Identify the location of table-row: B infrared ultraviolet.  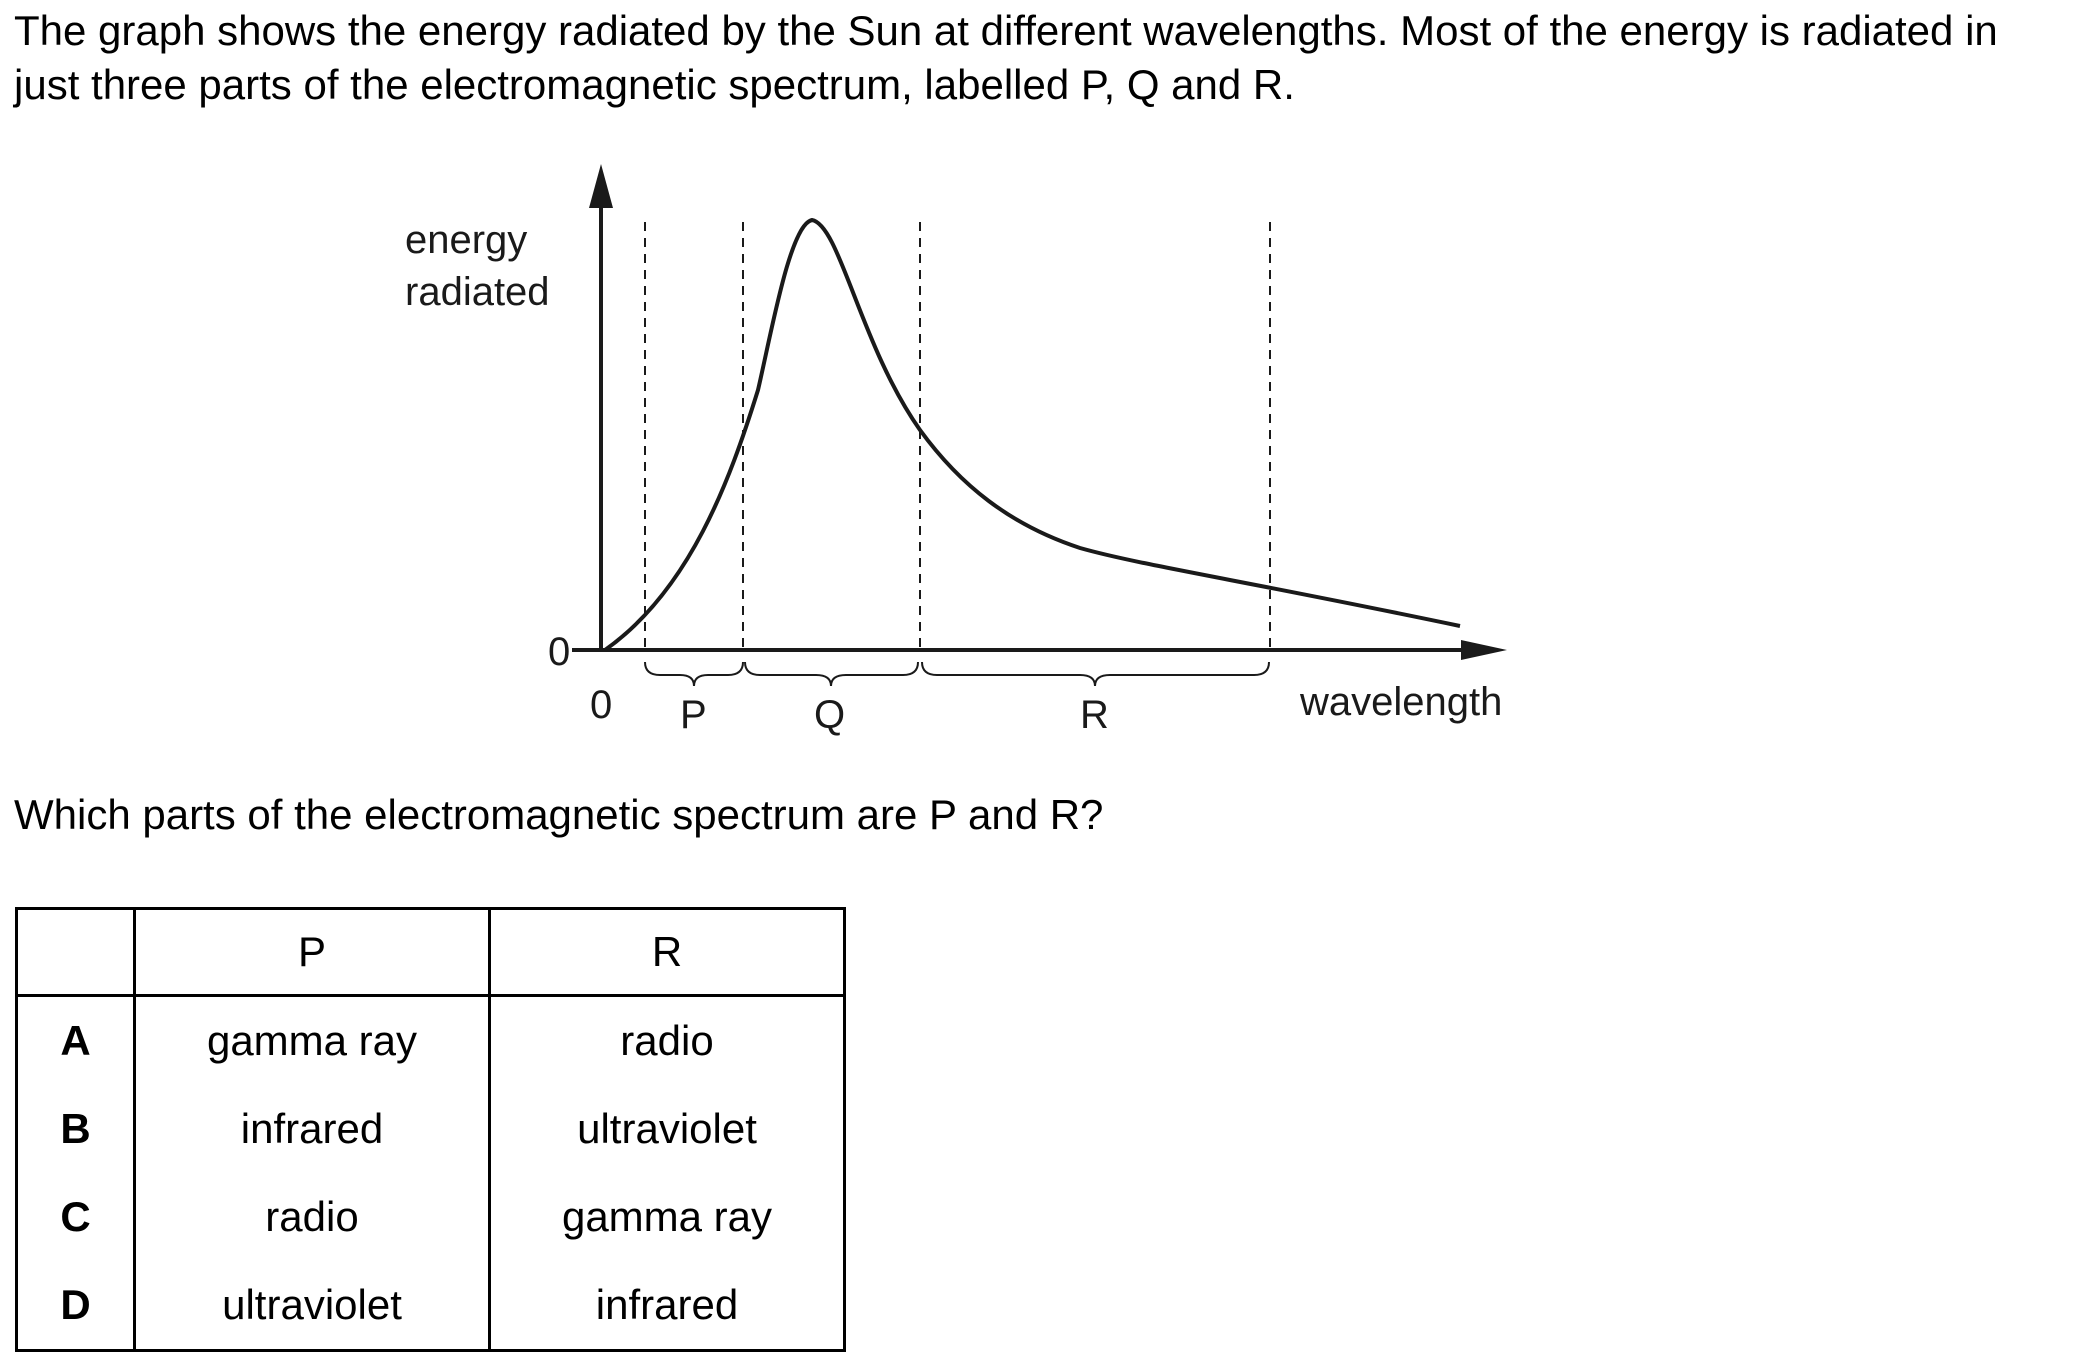
(430, 1129).